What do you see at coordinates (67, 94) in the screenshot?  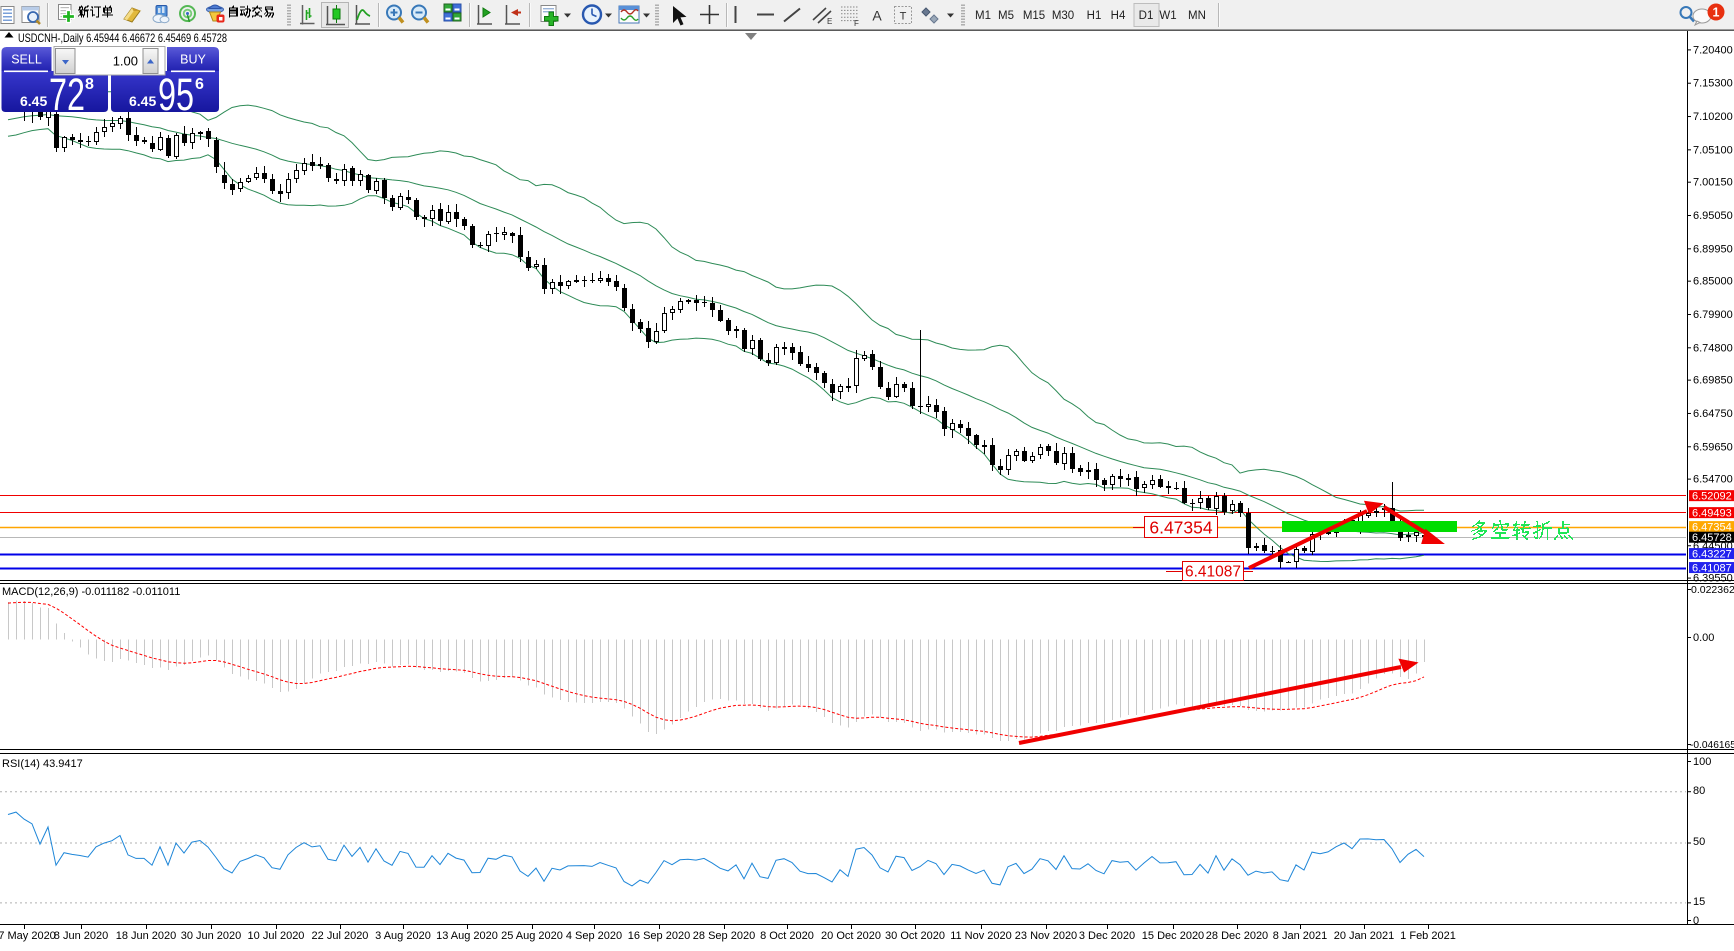 I see `svg-text: 72` at bounding box center [67, 94].